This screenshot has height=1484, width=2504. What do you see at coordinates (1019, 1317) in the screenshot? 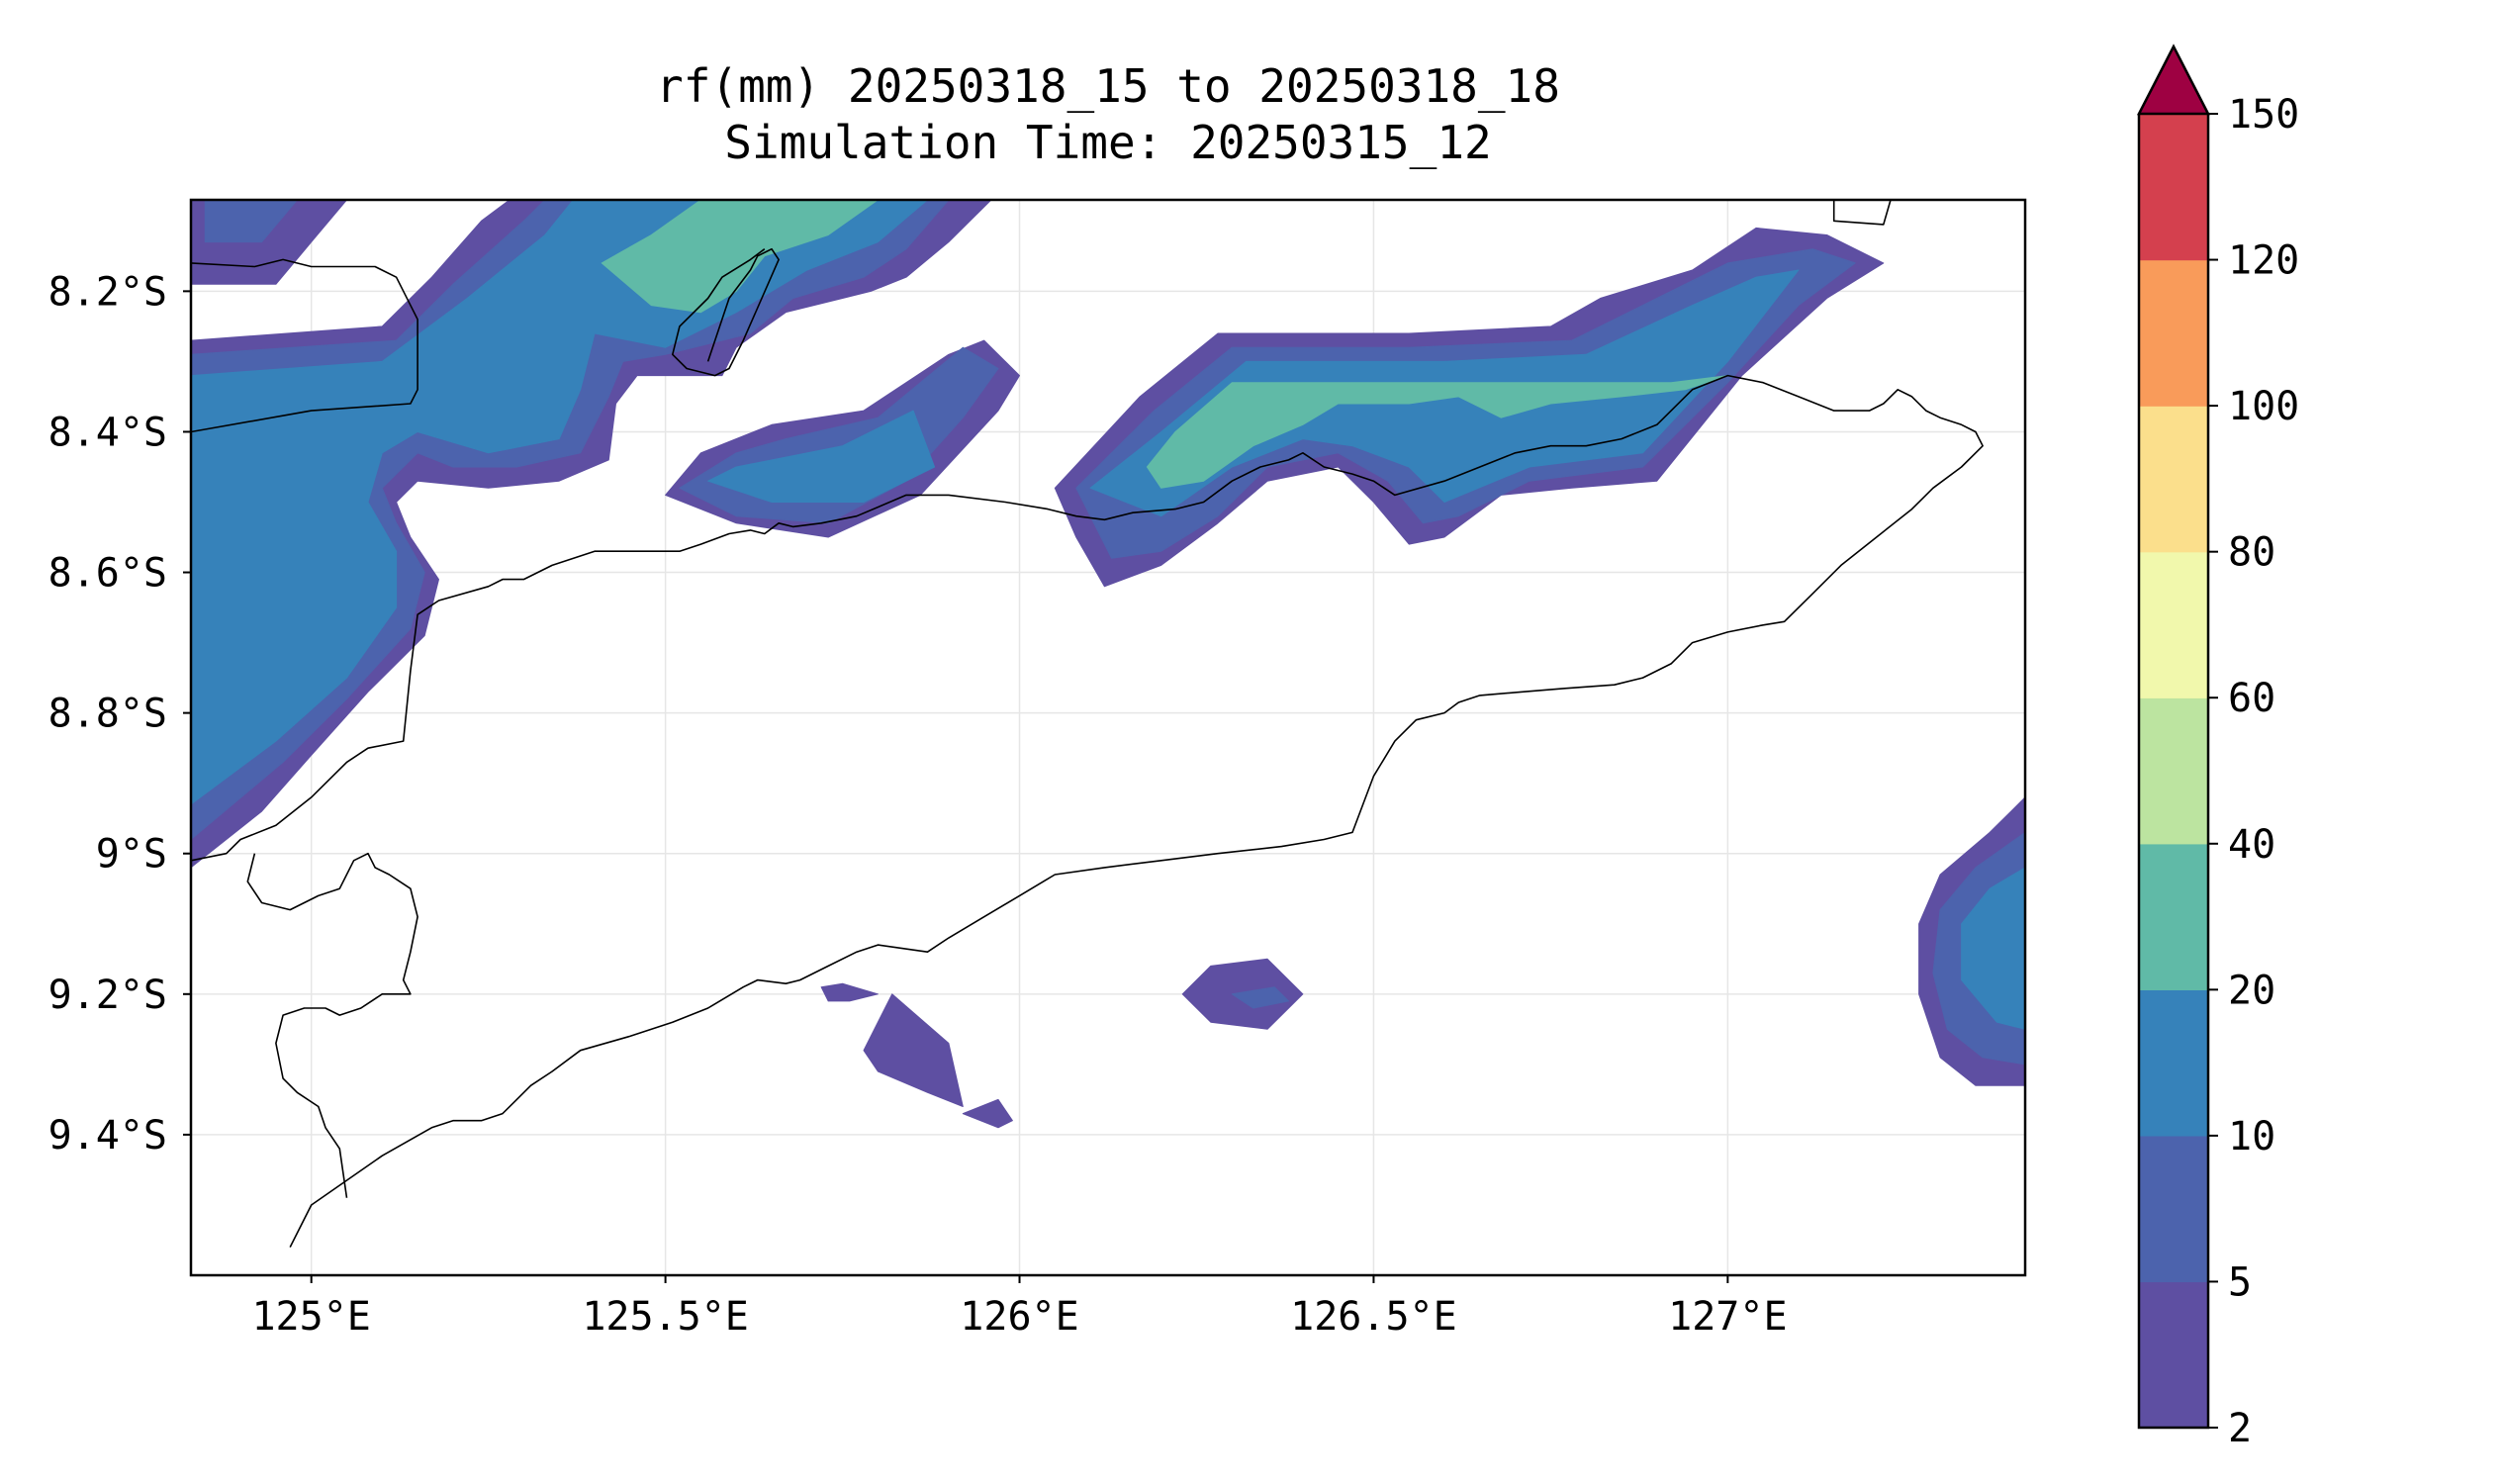
I see `lon-tick-label: 126°E` at bounding box center [1019, 1317].